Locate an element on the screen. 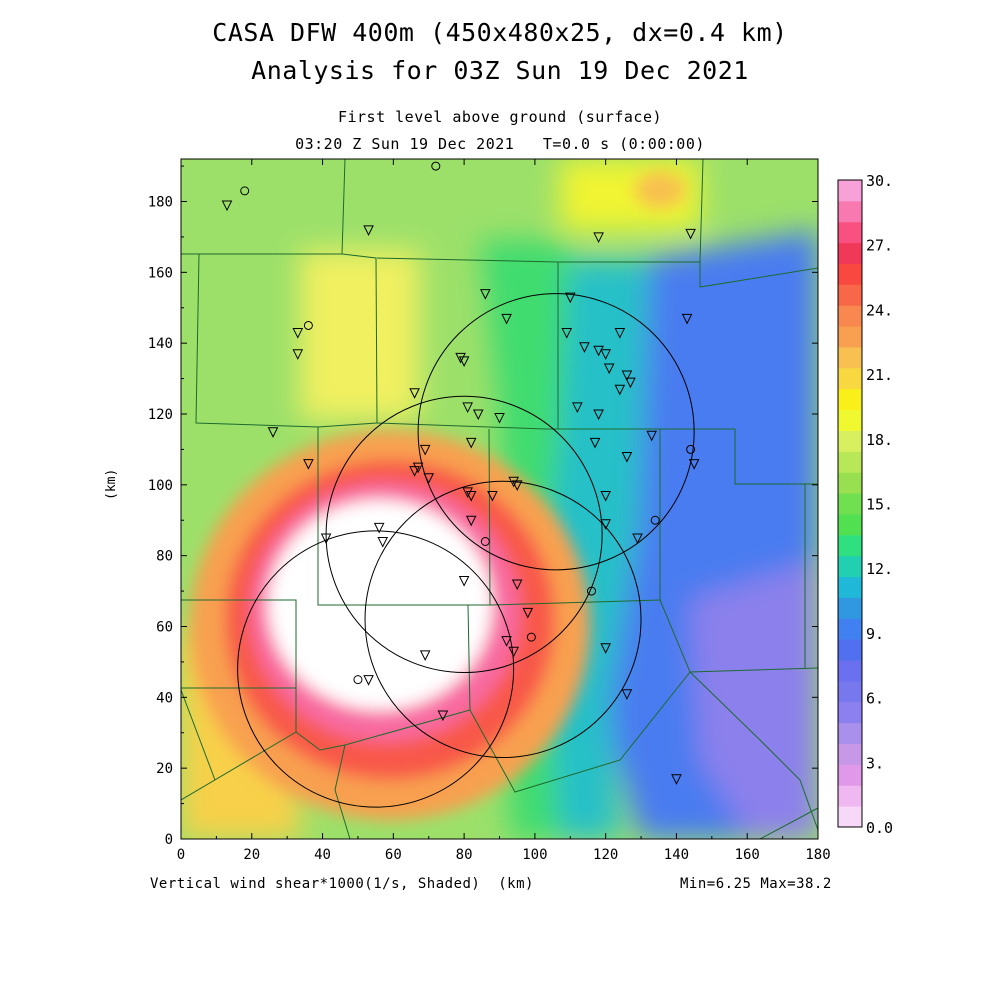 This screenshot has height=1000, width=1000. colorbar-label: 9. is located at coordinates (875, 634).